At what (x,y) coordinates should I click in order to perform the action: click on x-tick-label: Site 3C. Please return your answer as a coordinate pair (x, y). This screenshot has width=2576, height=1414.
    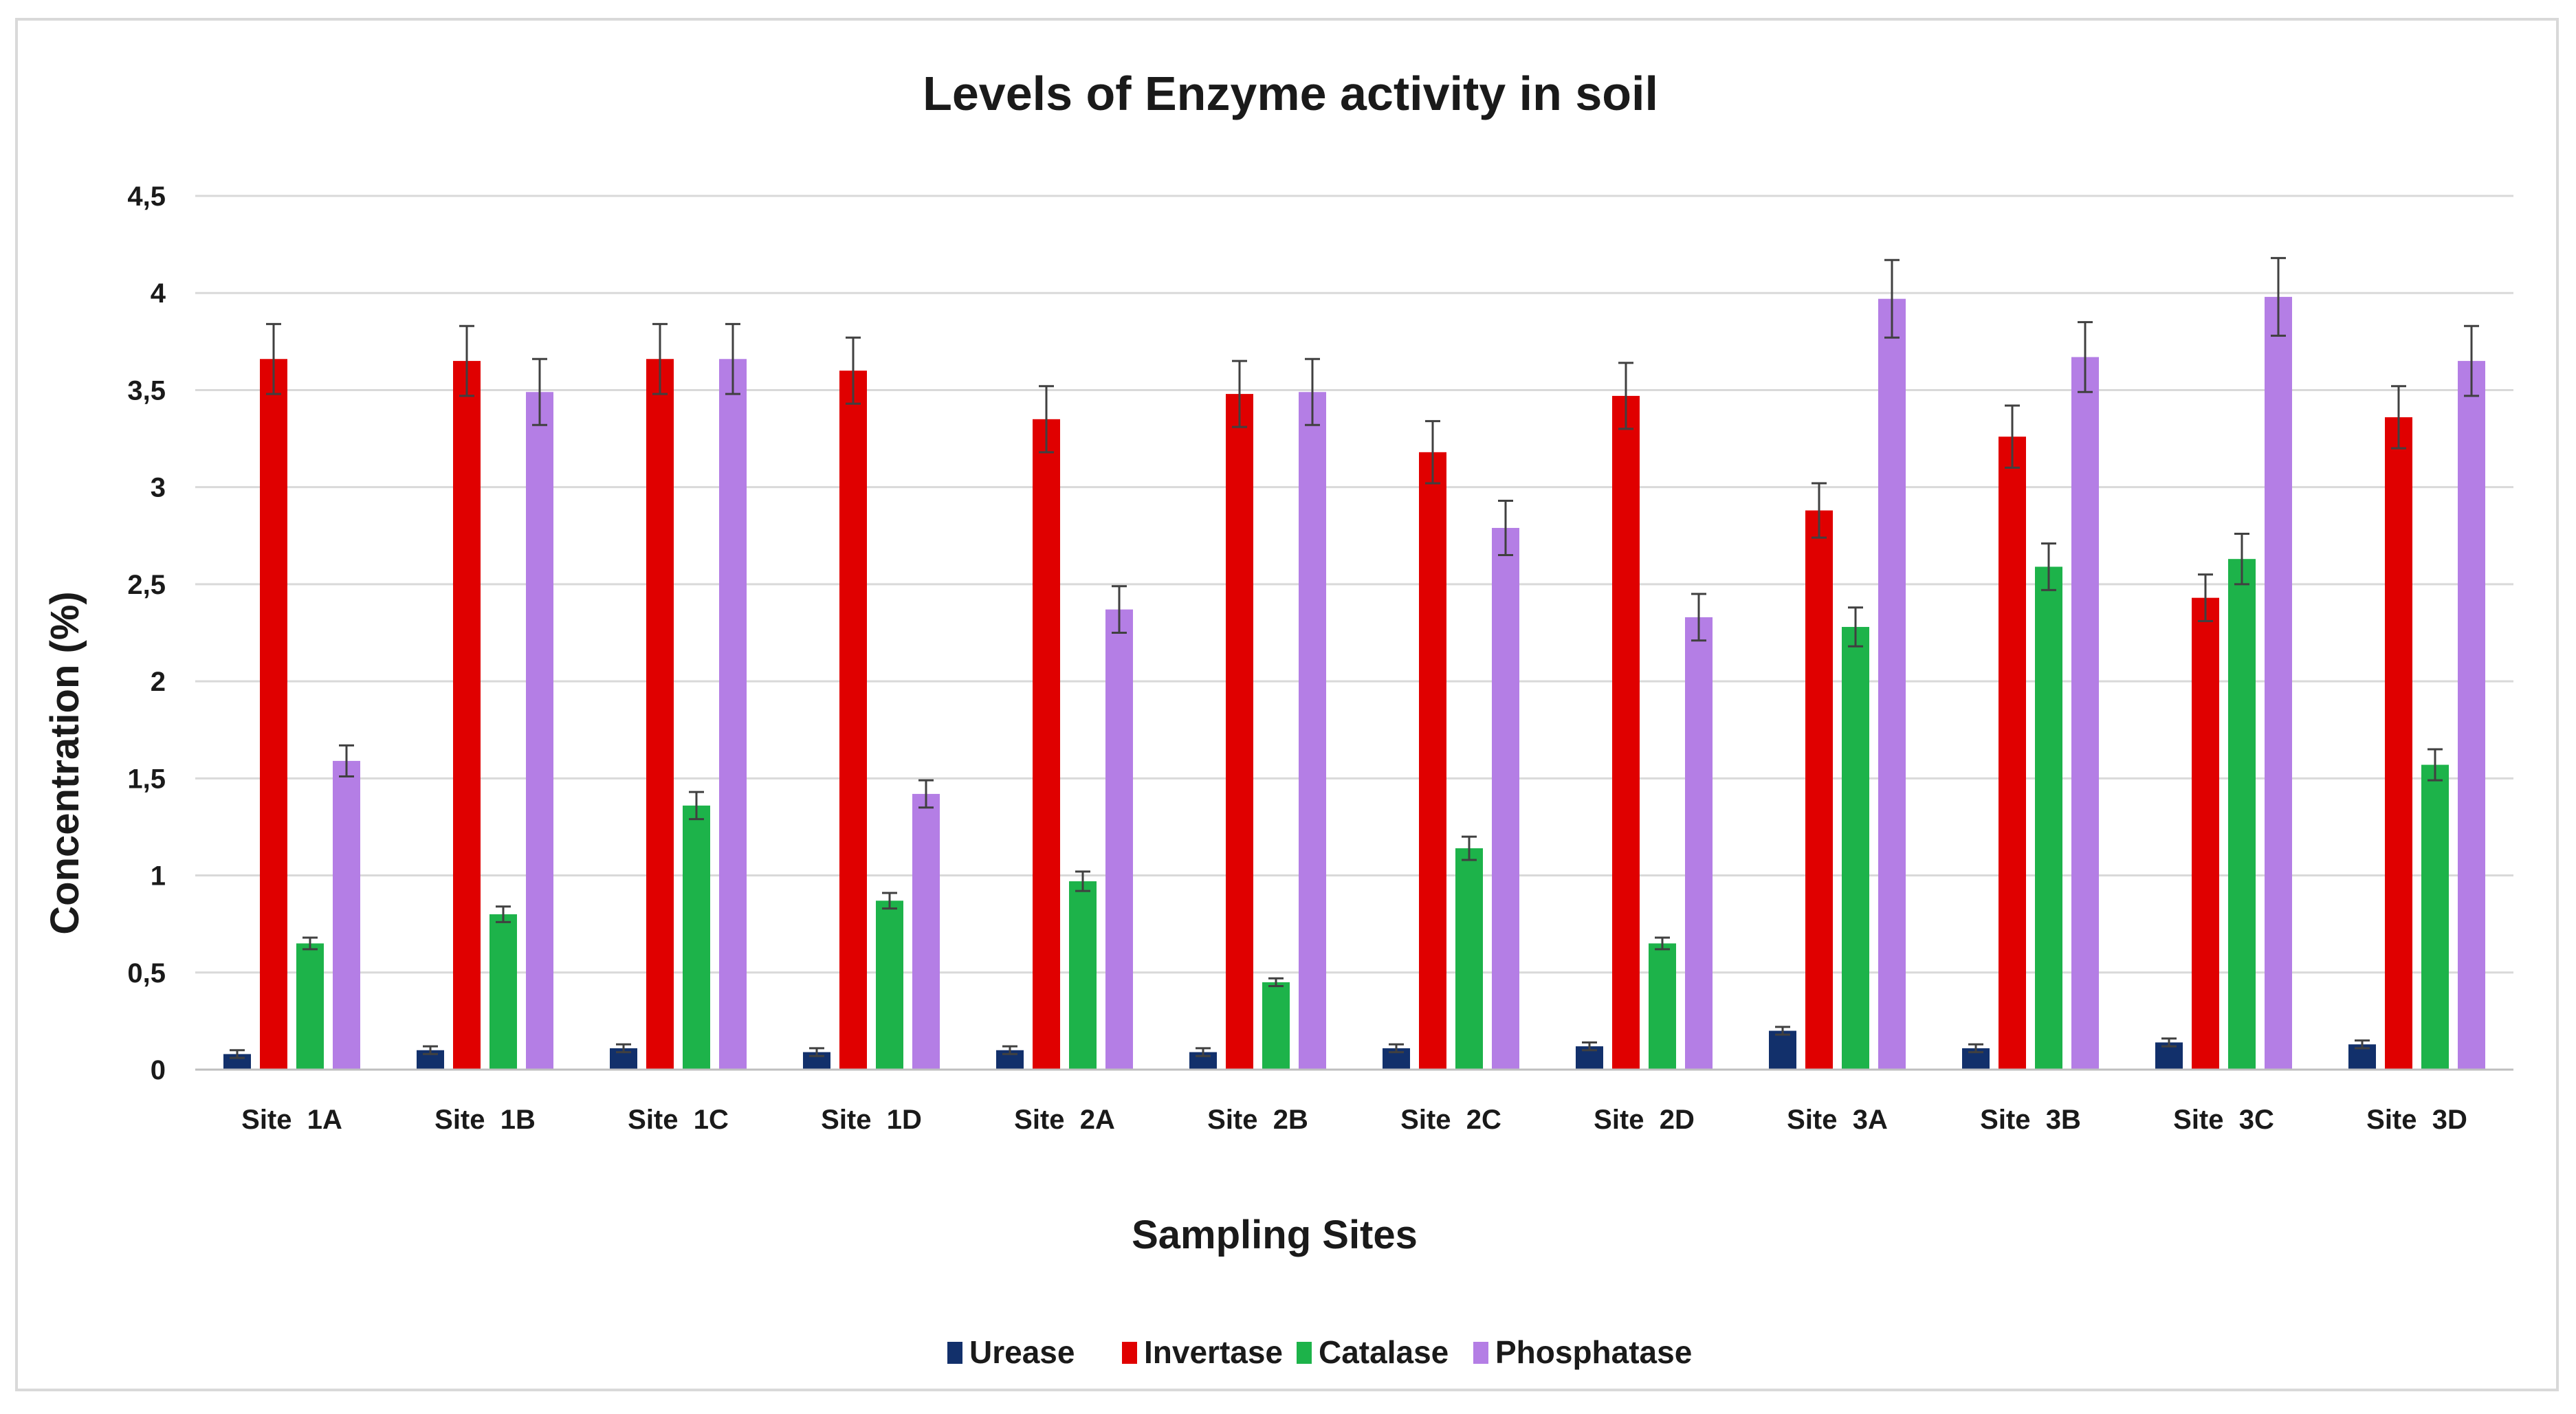
    Looking at the image, I should click on (2223, 1120).